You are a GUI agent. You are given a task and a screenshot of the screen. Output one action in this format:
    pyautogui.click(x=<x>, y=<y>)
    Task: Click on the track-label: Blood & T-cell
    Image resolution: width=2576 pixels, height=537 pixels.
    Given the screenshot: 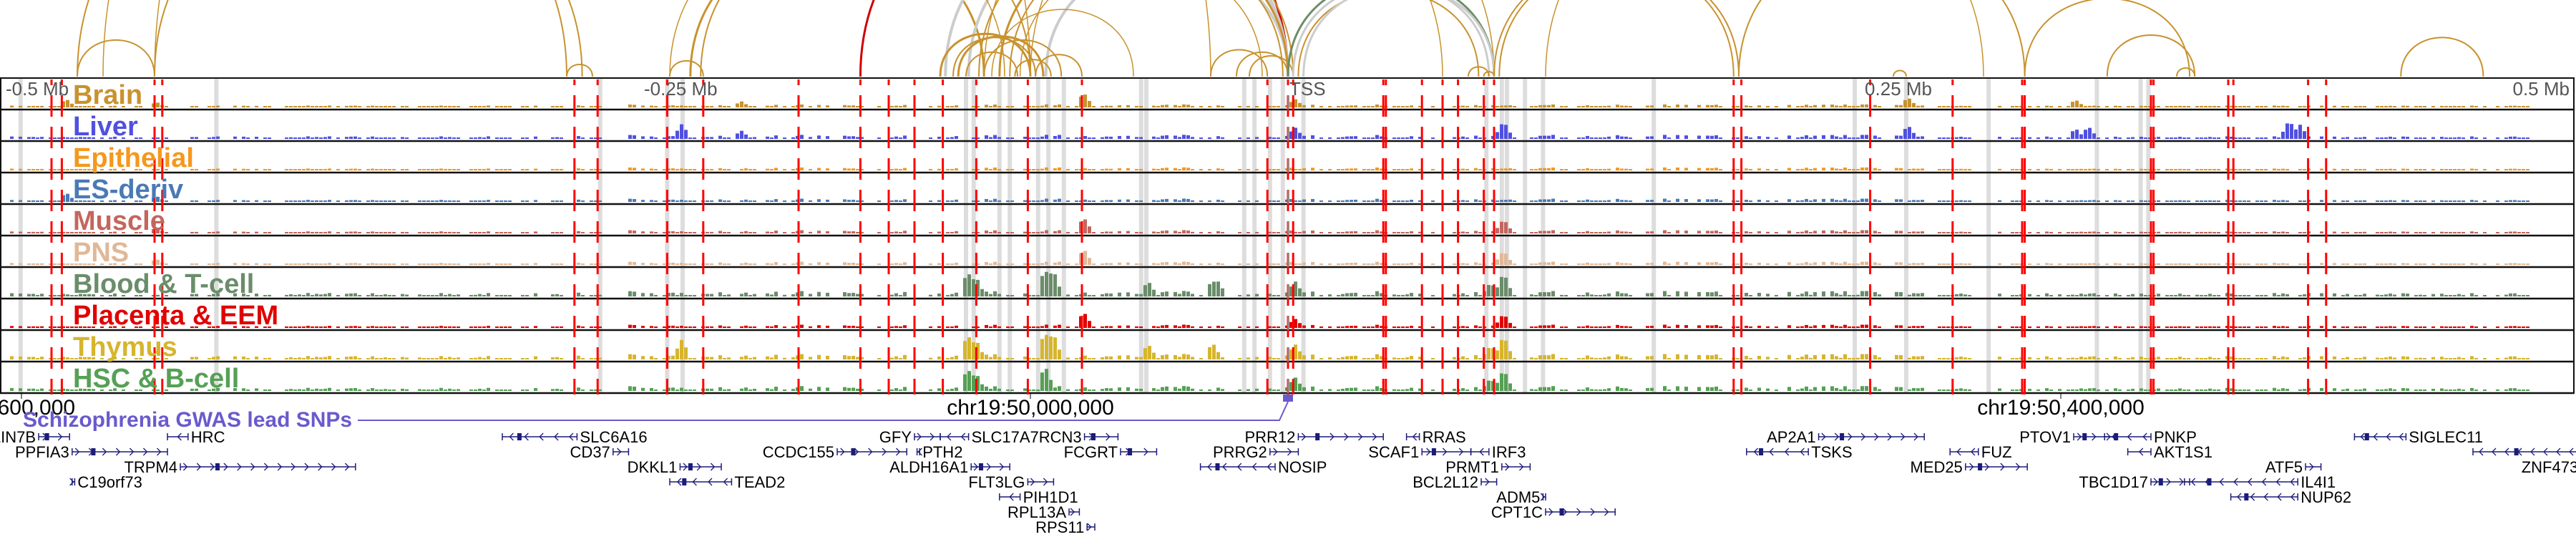 What is the action you would take?
    pyautogui.click(x=163, y=284)
    